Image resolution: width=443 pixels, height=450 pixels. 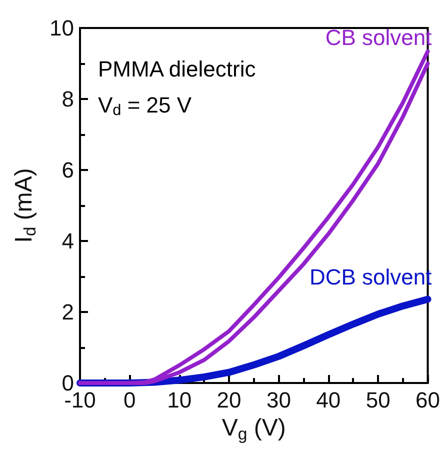 What do you see at coordinates (62, 28) in the screenshot?
I see `y-tick-label: 10` at bounding box center [62, 28].